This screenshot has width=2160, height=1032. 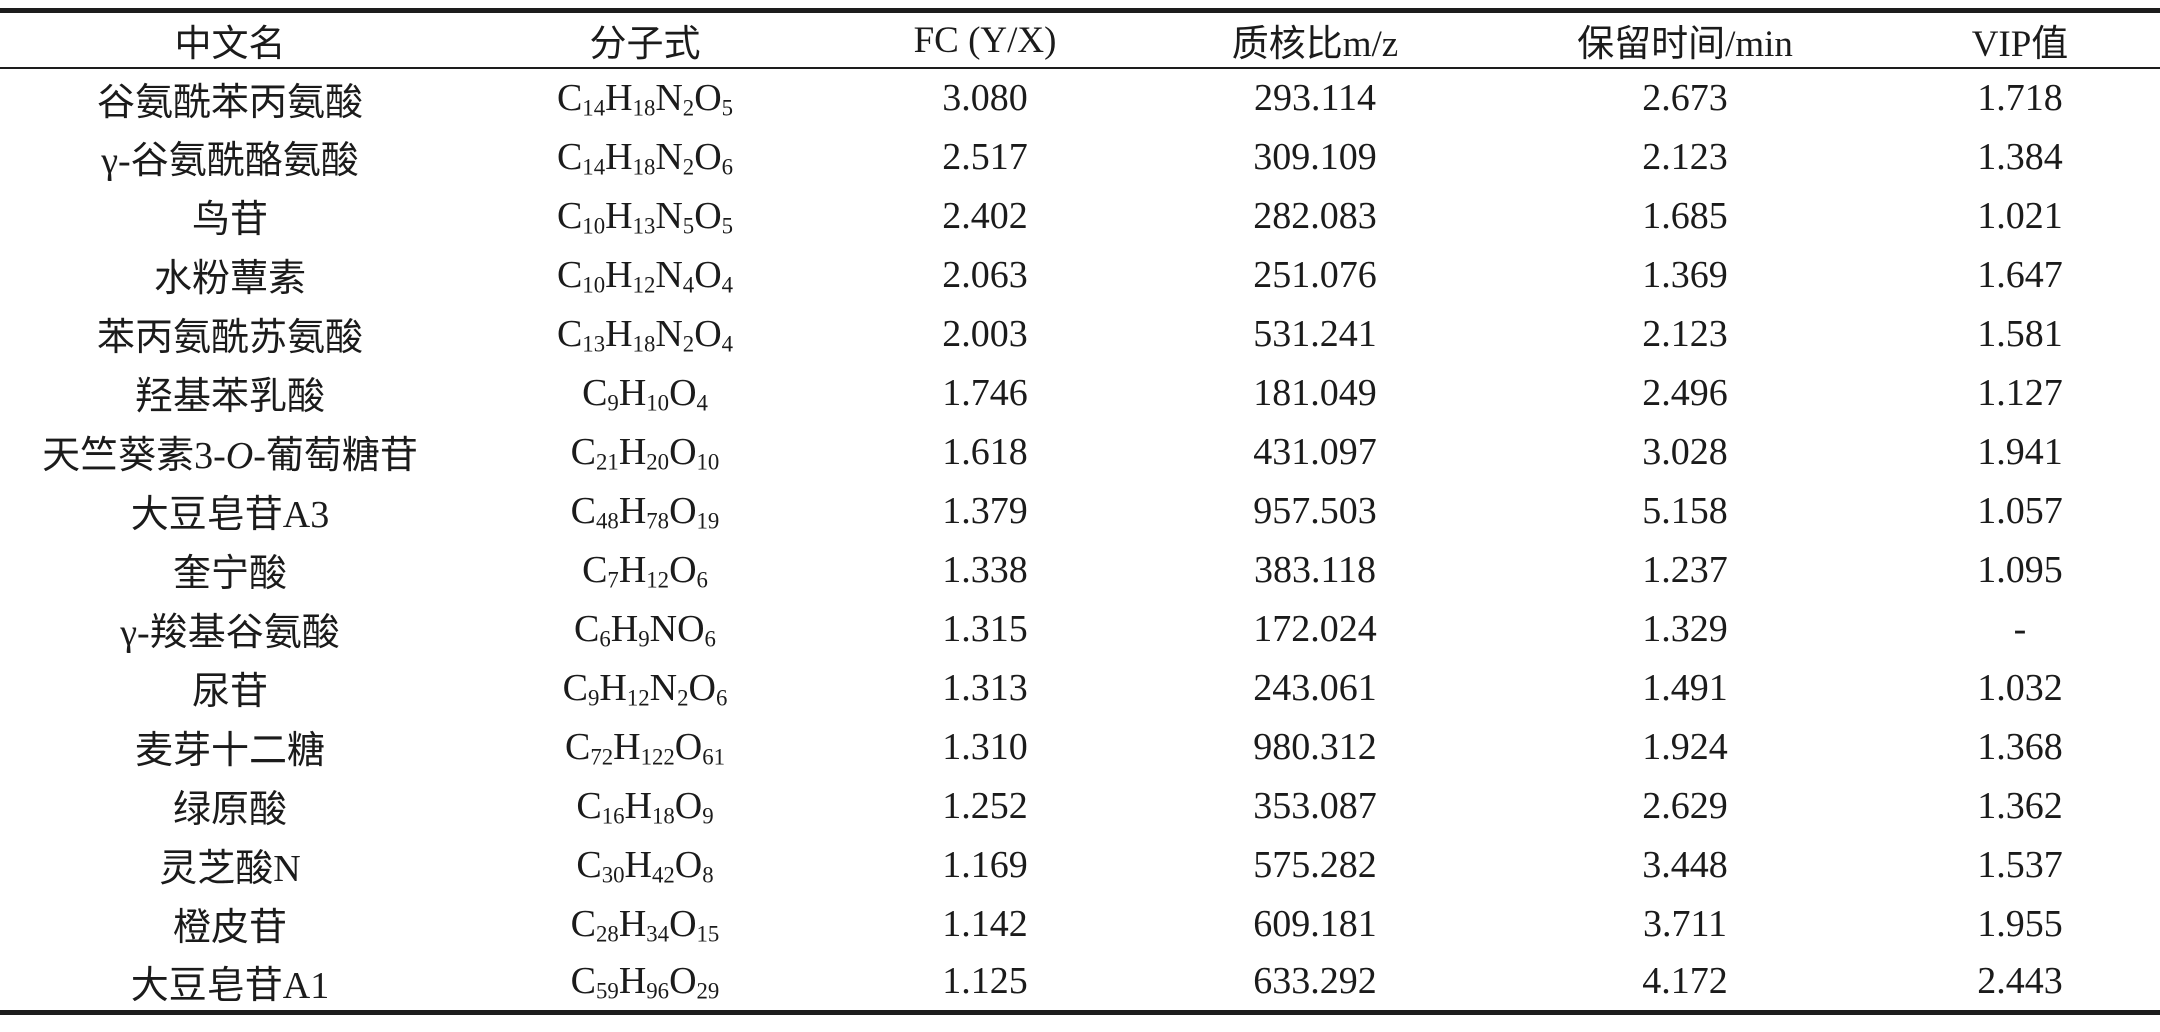 I want to click on cell-mz: 309.109, so click(x=1315, y=156).